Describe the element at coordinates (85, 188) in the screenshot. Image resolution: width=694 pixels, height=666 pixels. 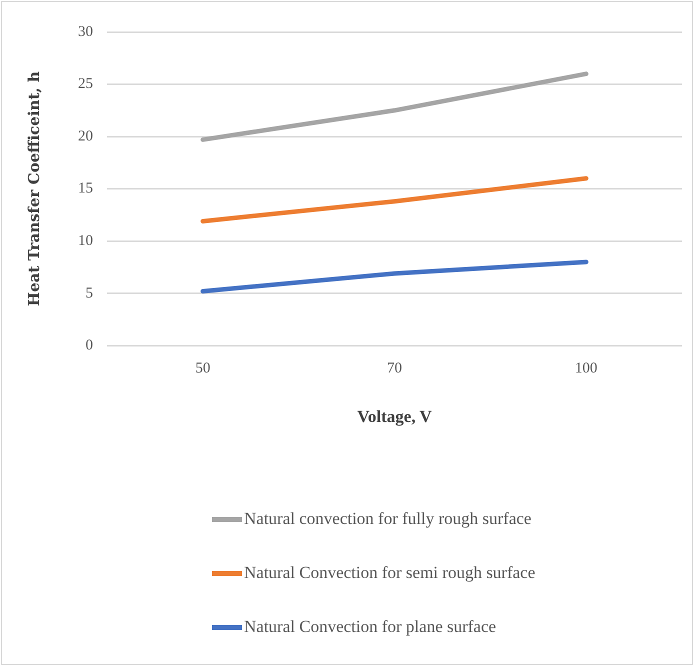
I see `y-tick-label: 15` at that location.